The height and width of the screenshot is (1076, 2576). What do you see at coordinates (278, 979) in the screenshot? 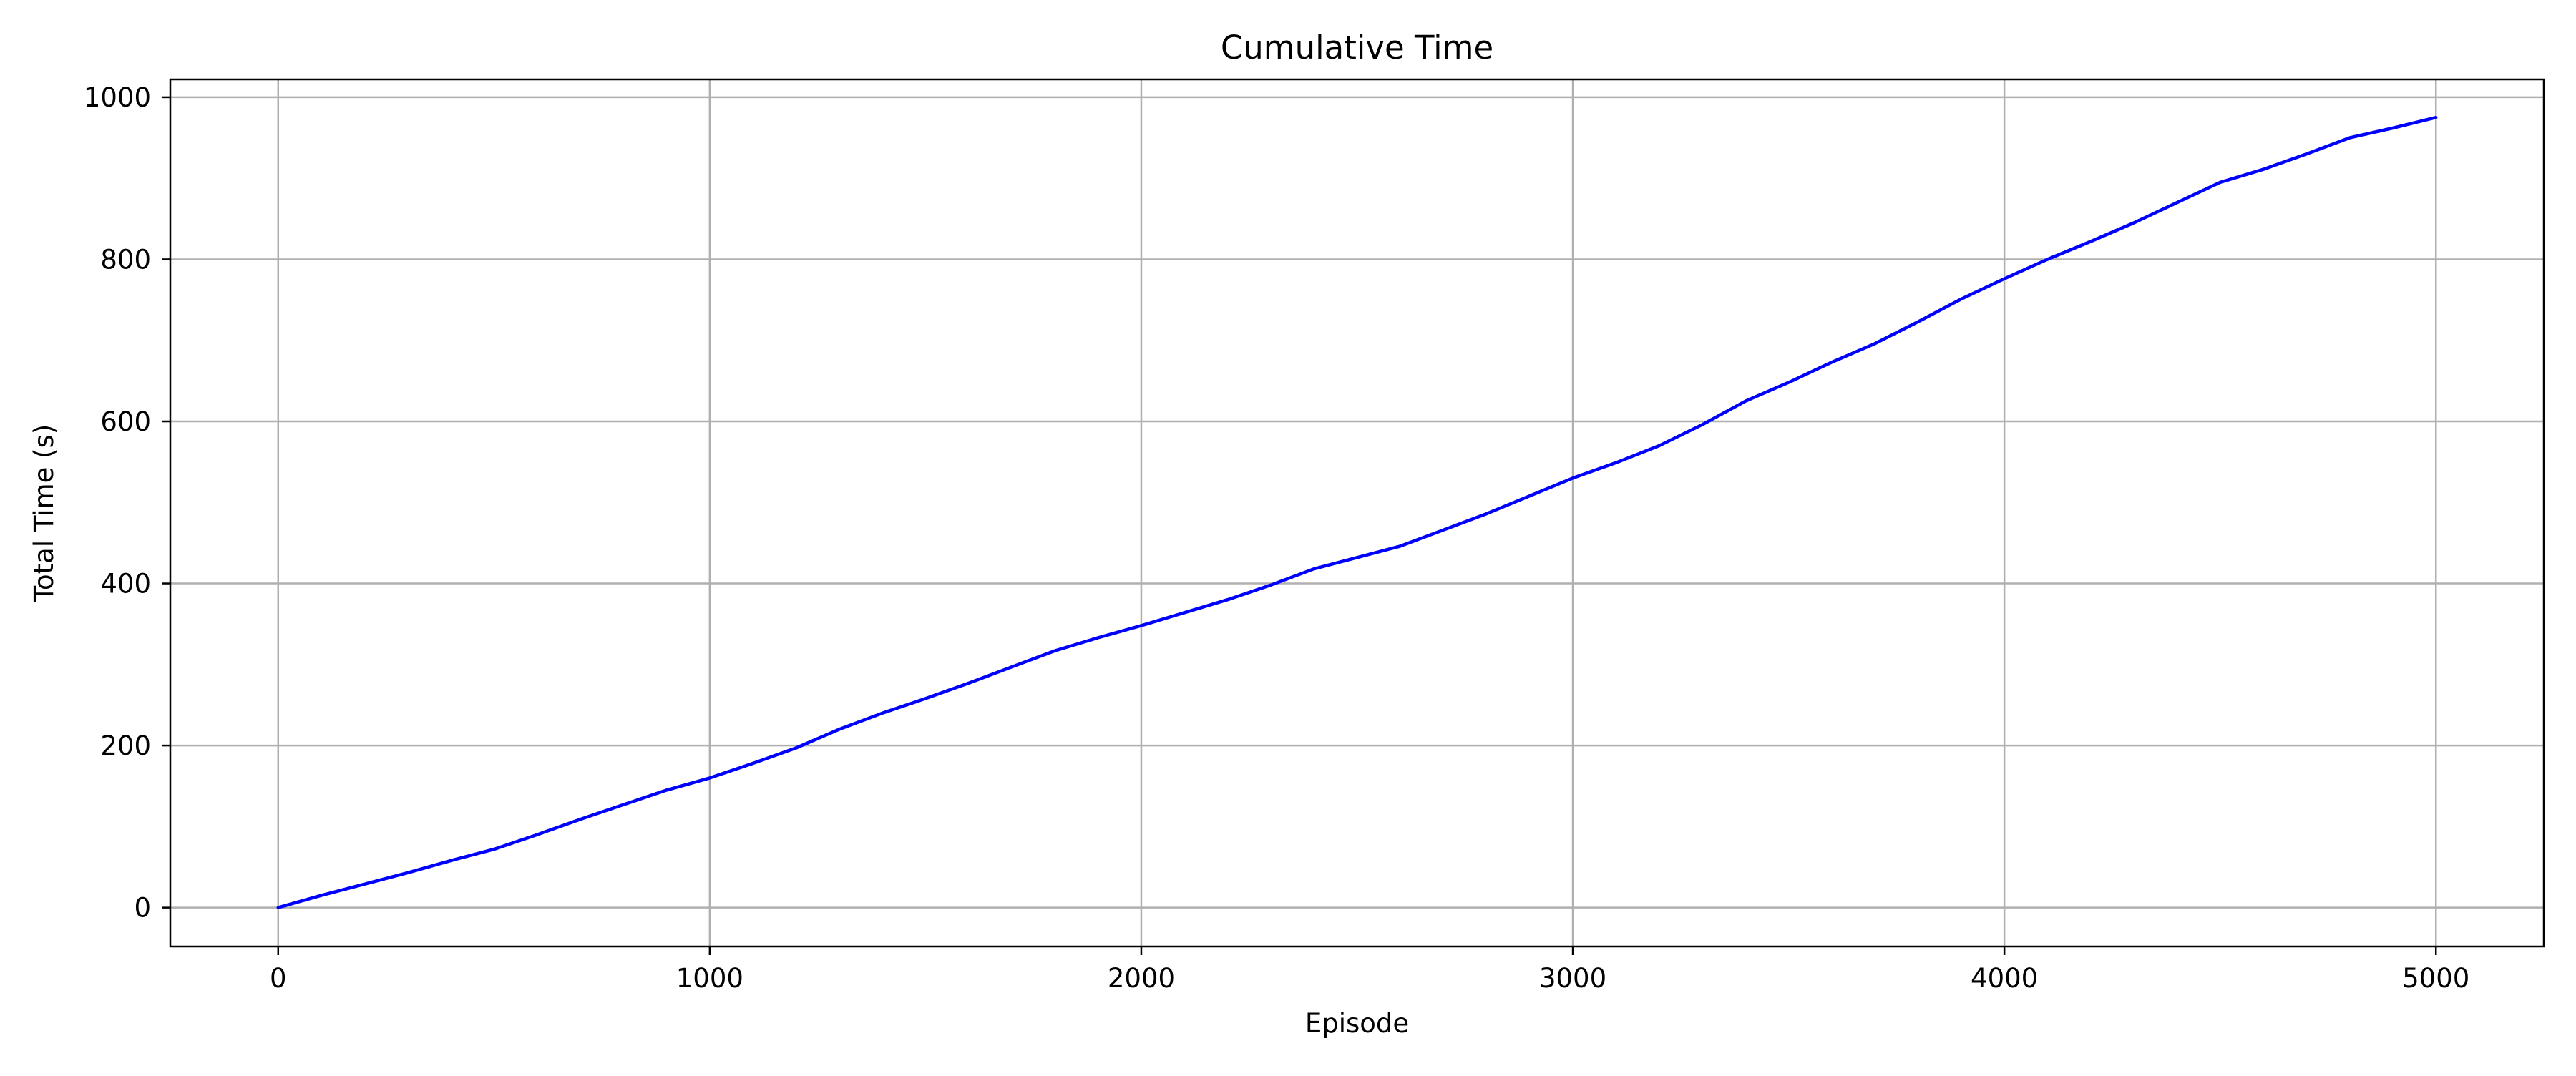
I see `x-tick-label: 0` at bounding box center [278, 979].